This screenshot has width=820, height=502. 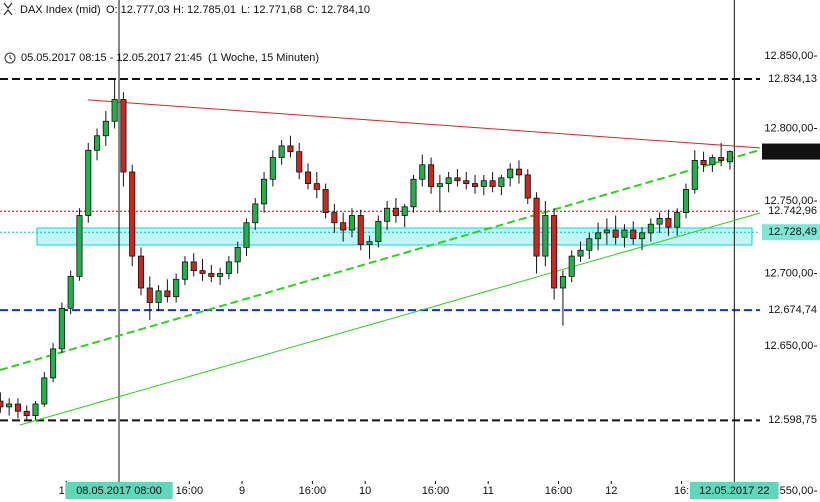 I want to click on clock-icon, so click(x=10, y=58).